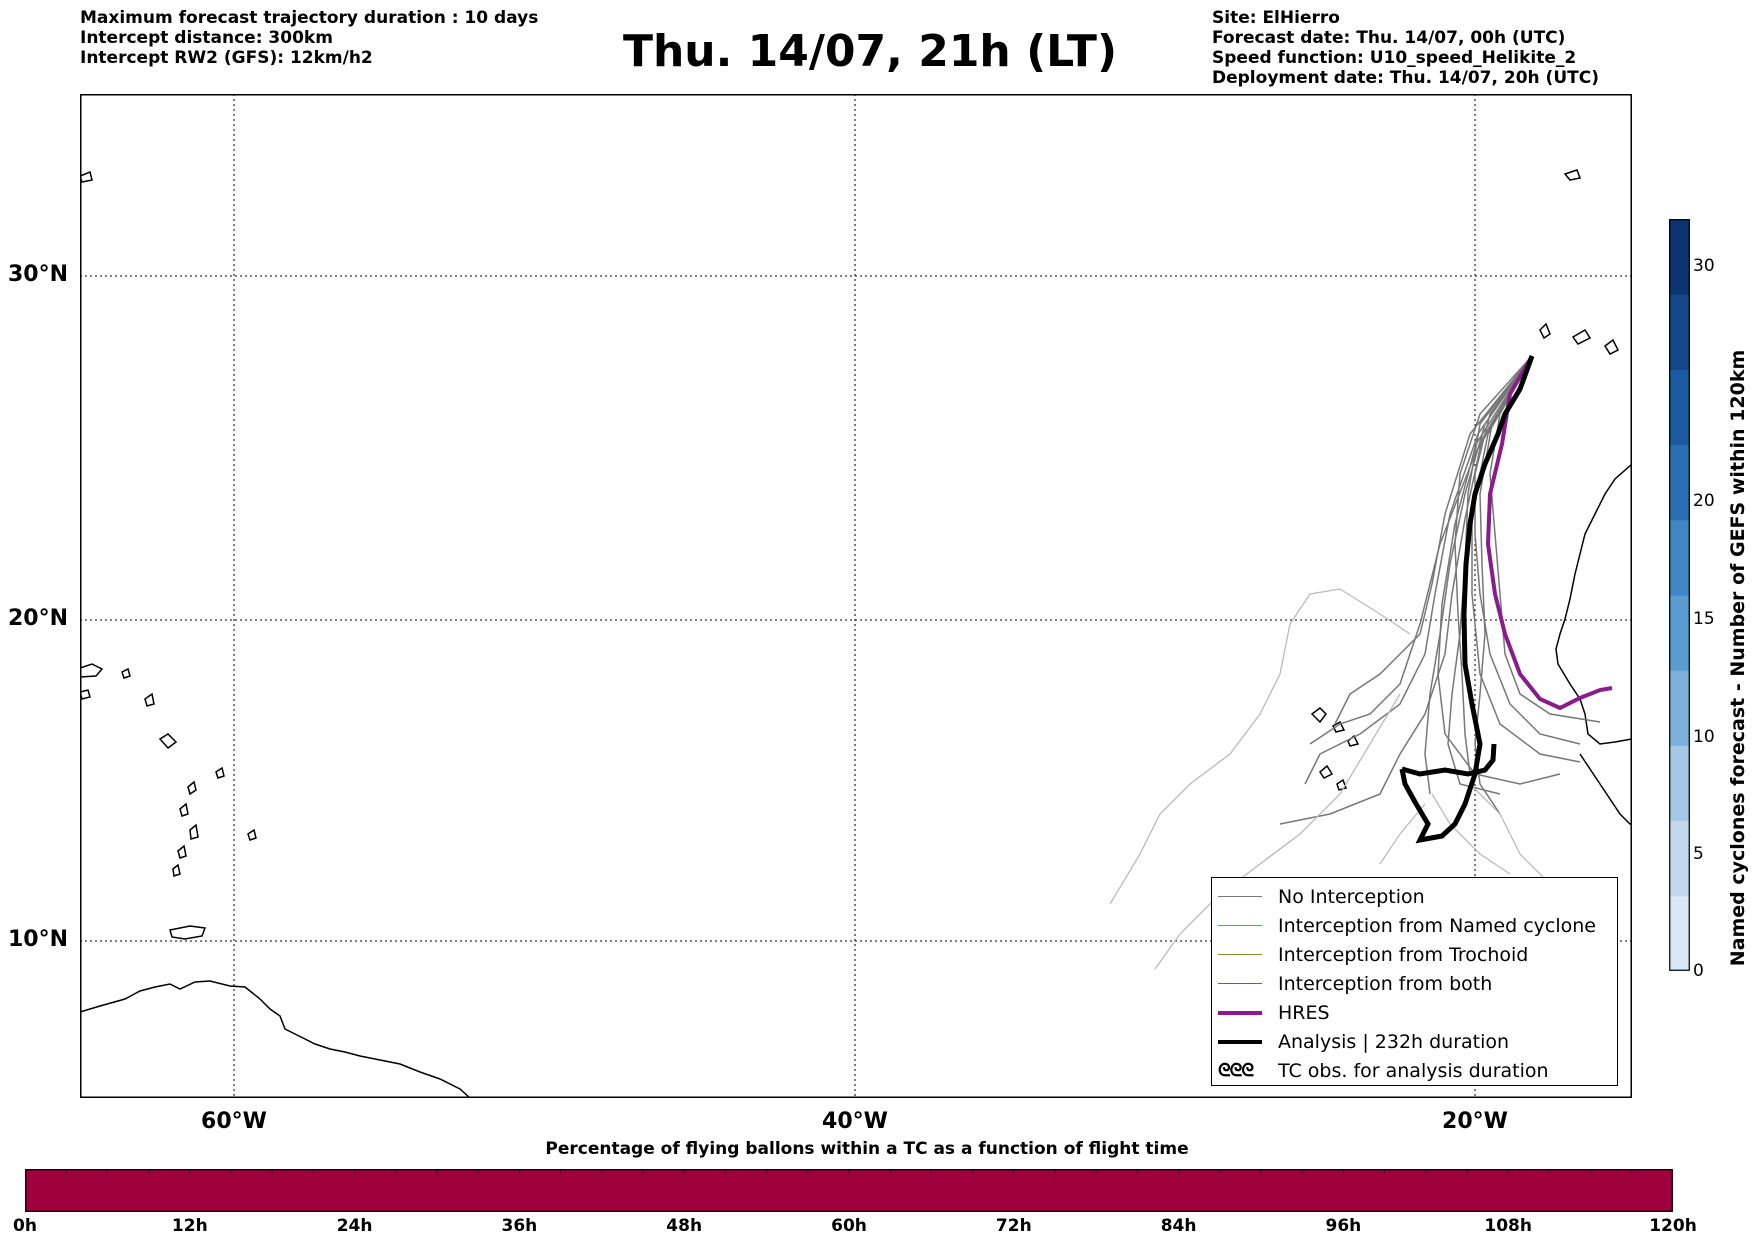 The image size is (1752, 1241). I want to click on legend-item-trochoid: Interception from Trochoid, so click(1414, 954).